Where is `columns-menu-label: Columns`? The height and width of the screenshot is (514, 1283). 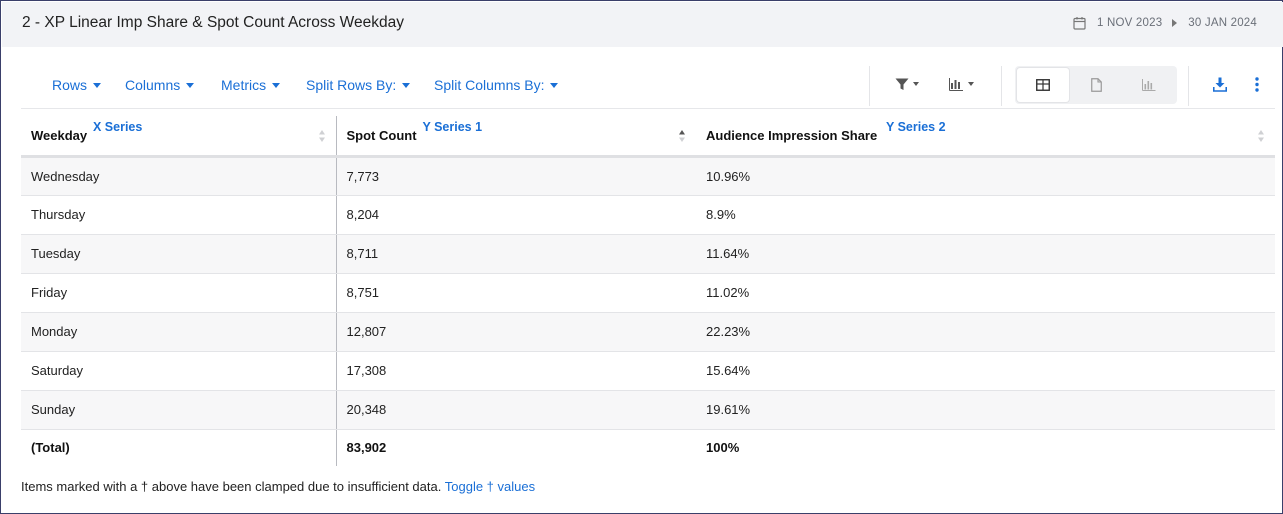
columns-menu-label: Columns is located at coordinates (153, 85).